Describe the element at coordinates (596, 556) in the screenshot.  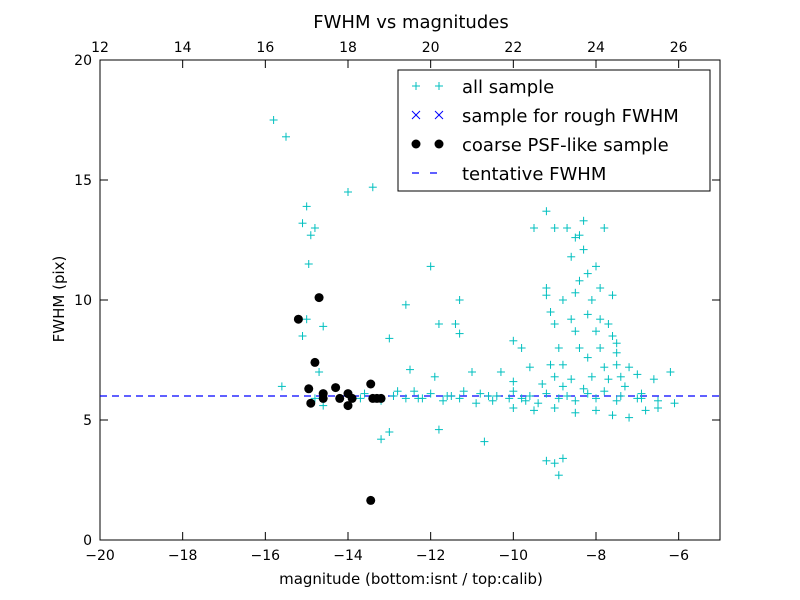
I see `x-tick-label: −8` at that location.